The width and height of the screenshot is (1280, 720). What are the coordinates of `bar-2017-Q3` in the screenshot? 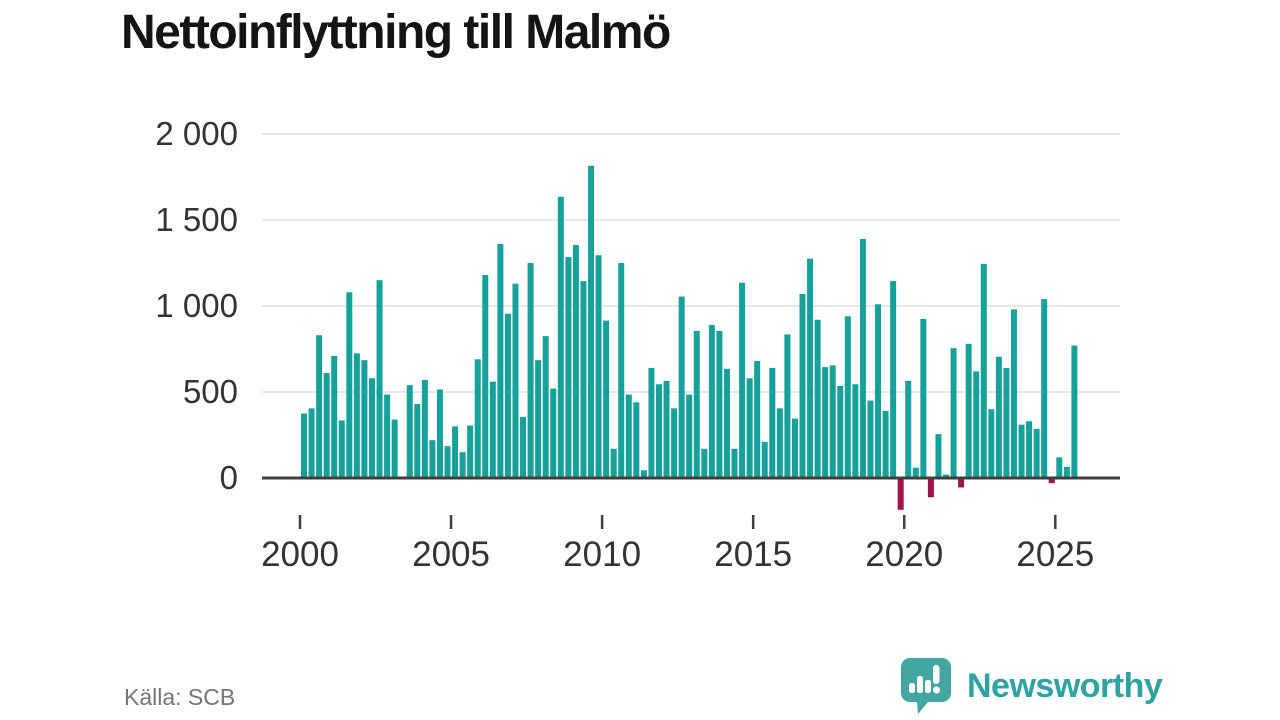 It's located at (832, 421).